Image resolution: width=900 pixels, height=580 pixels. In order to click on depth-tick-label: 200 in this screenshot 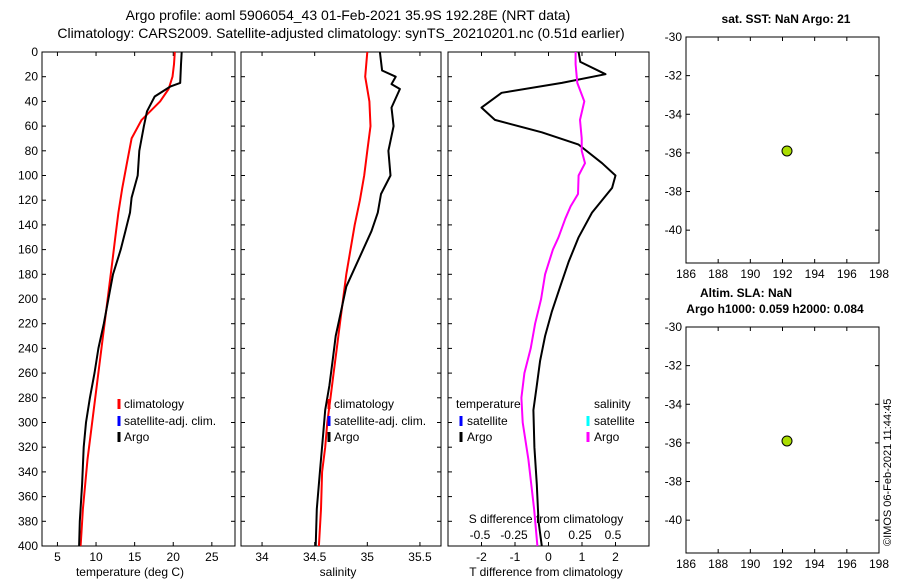, I will do `click(28, 299)`.